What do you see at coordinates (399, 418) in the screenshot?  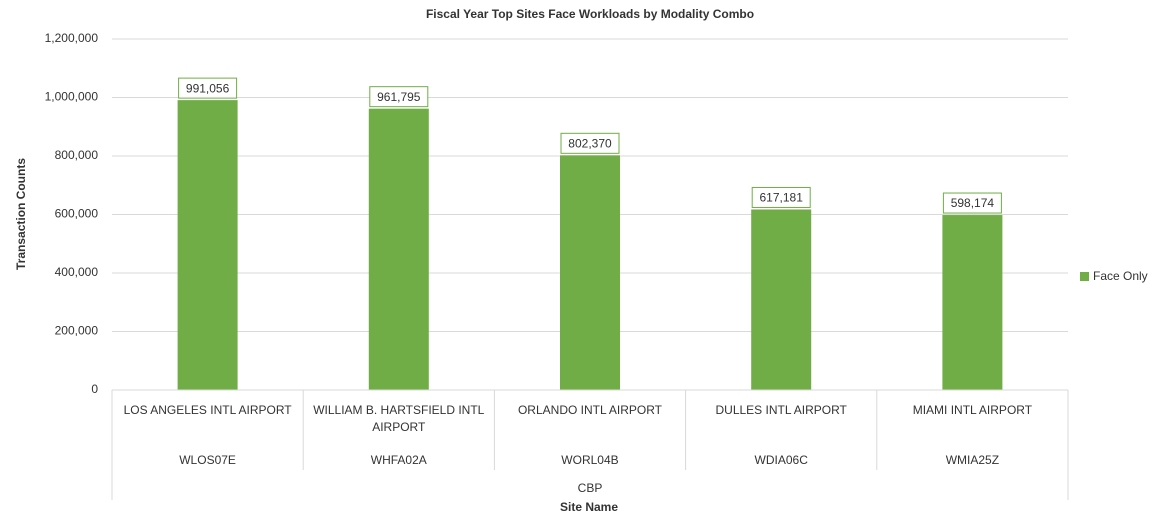 I see `x-tick-label: WILLIAM B. HARTSFIELD INTL AIRPORT` at bounding box center [399, 418].